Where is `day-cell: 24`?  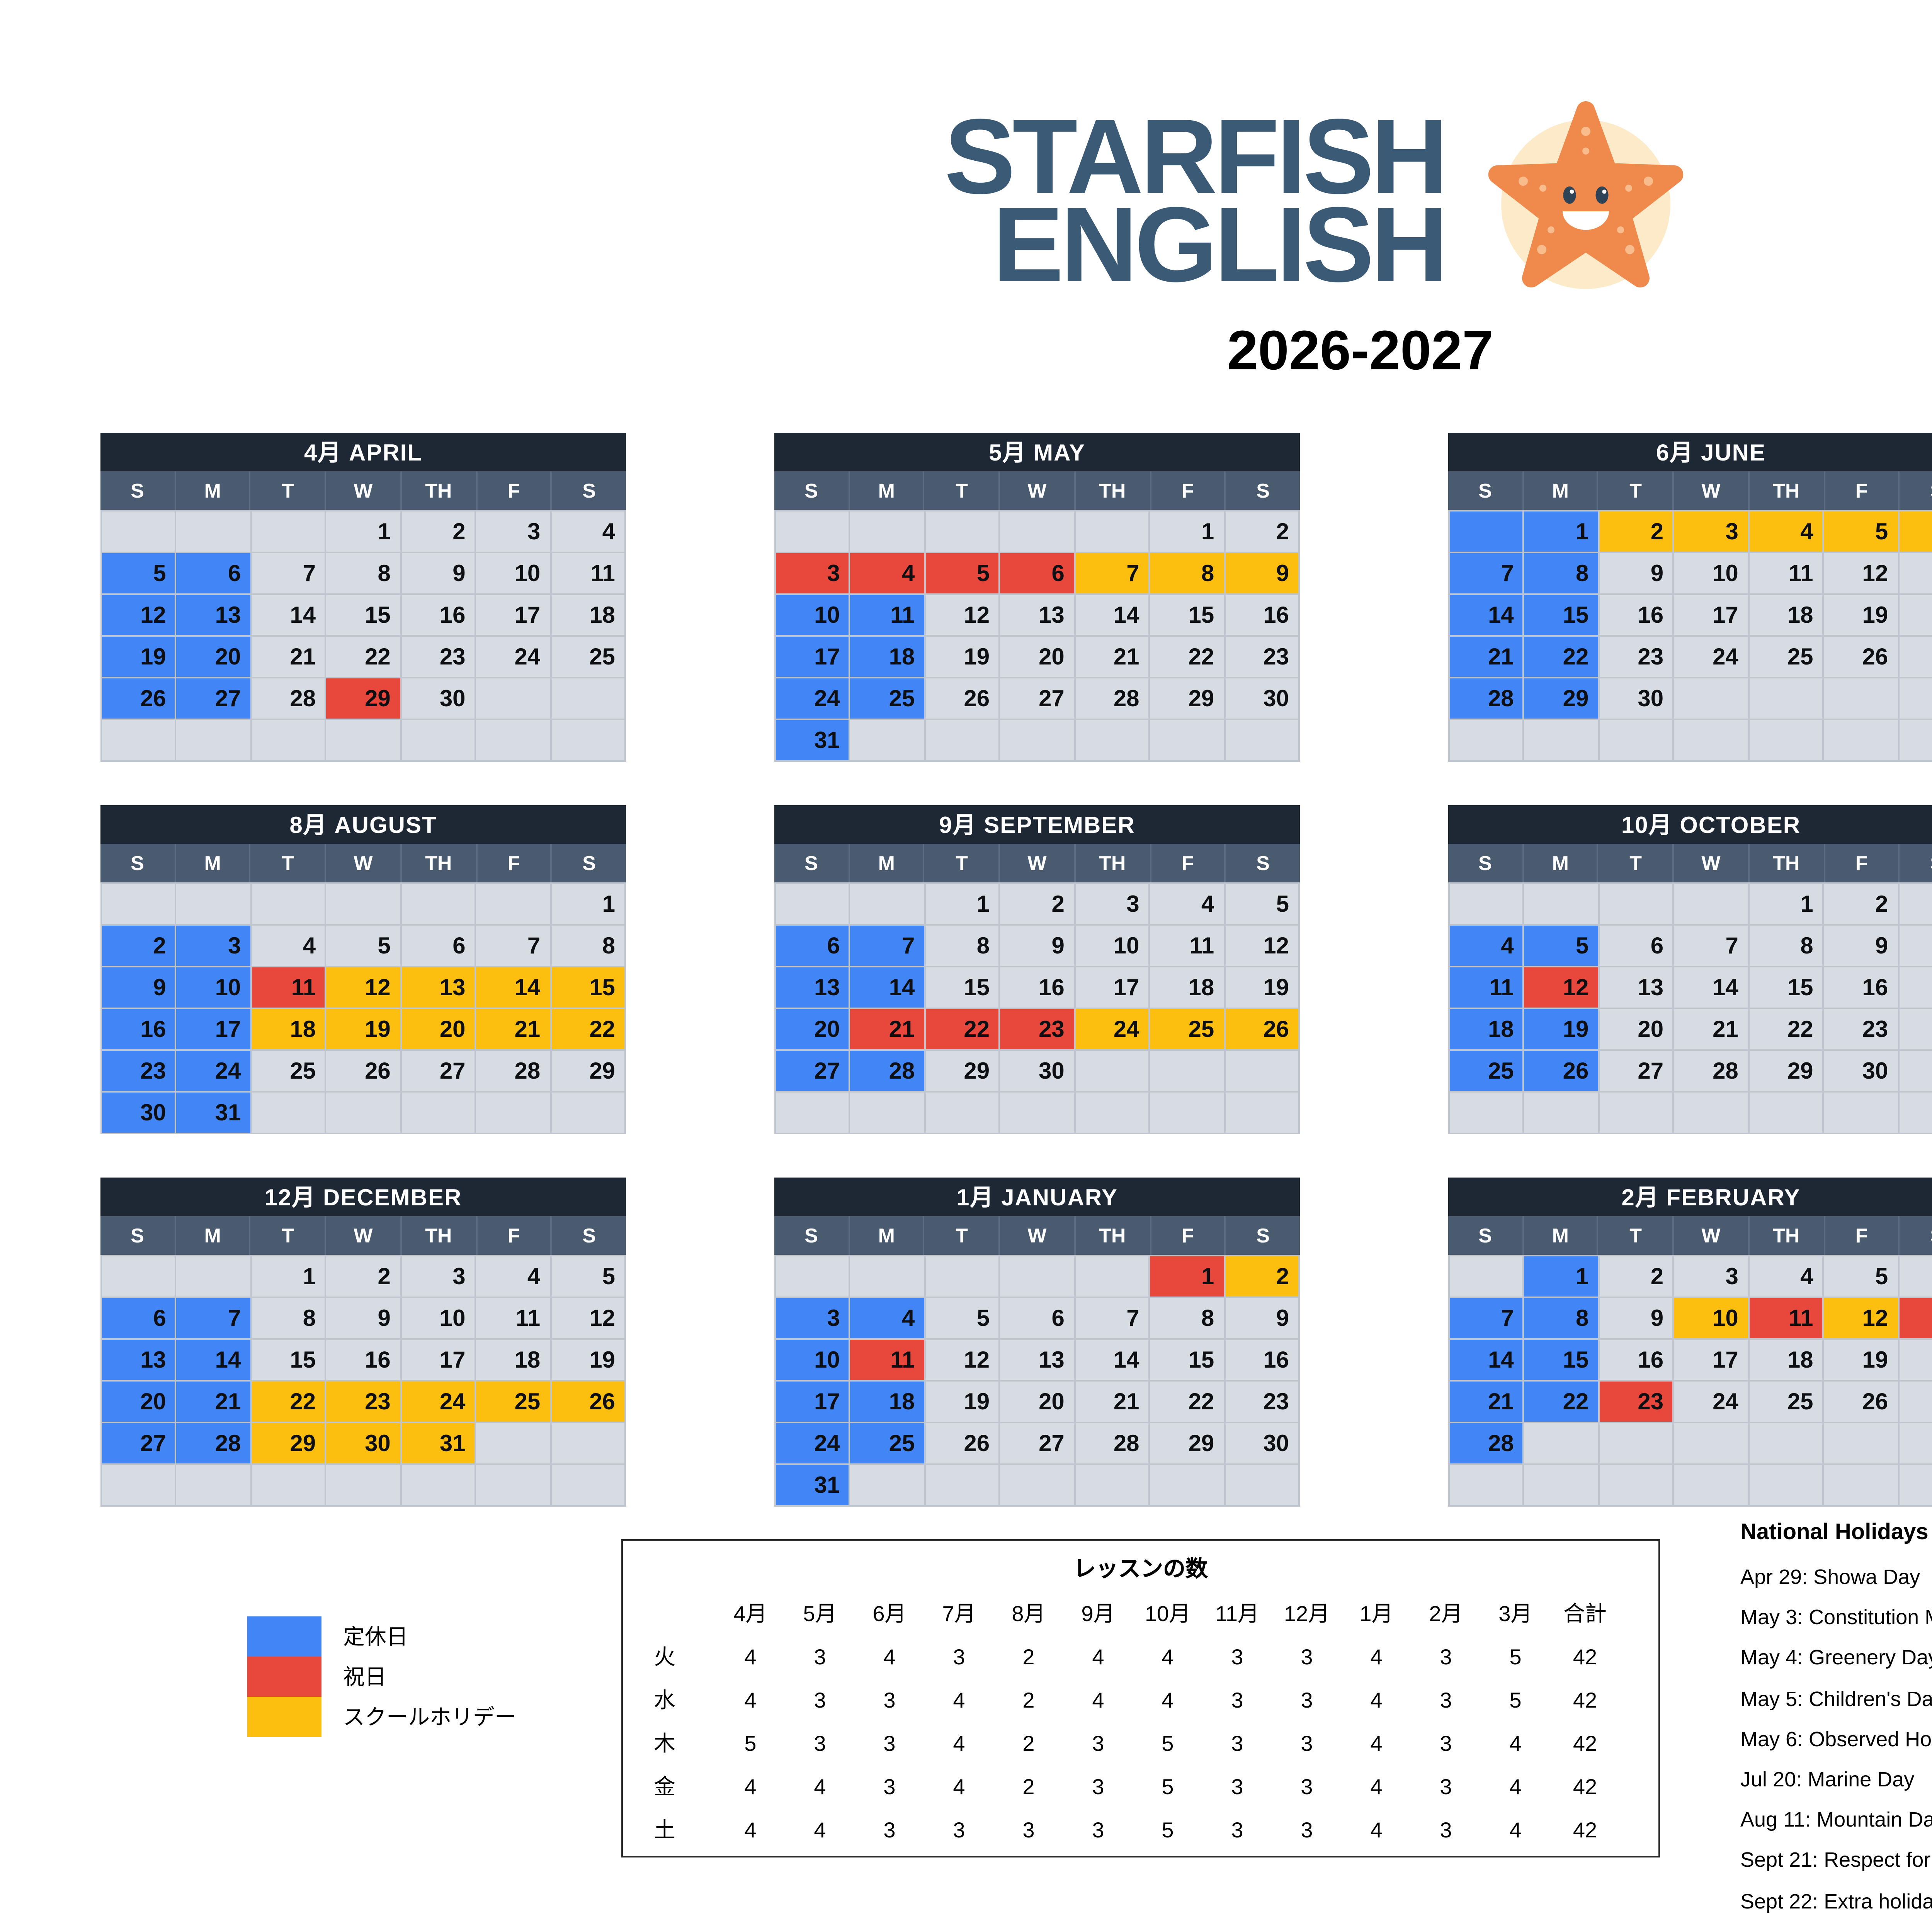 day-cell: 24 is located at coordinates (813, 698).